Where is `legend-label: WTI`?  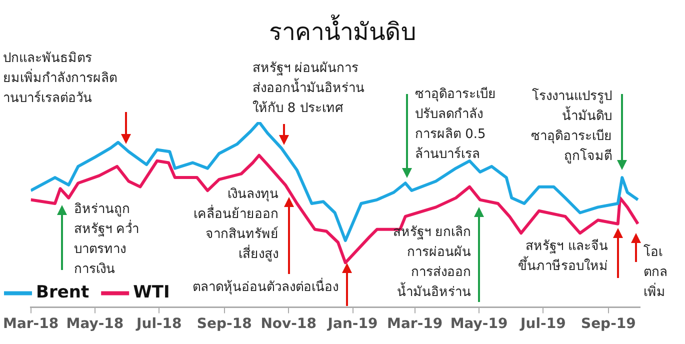
legend-label: WTI is located at coordinates (151, 292).